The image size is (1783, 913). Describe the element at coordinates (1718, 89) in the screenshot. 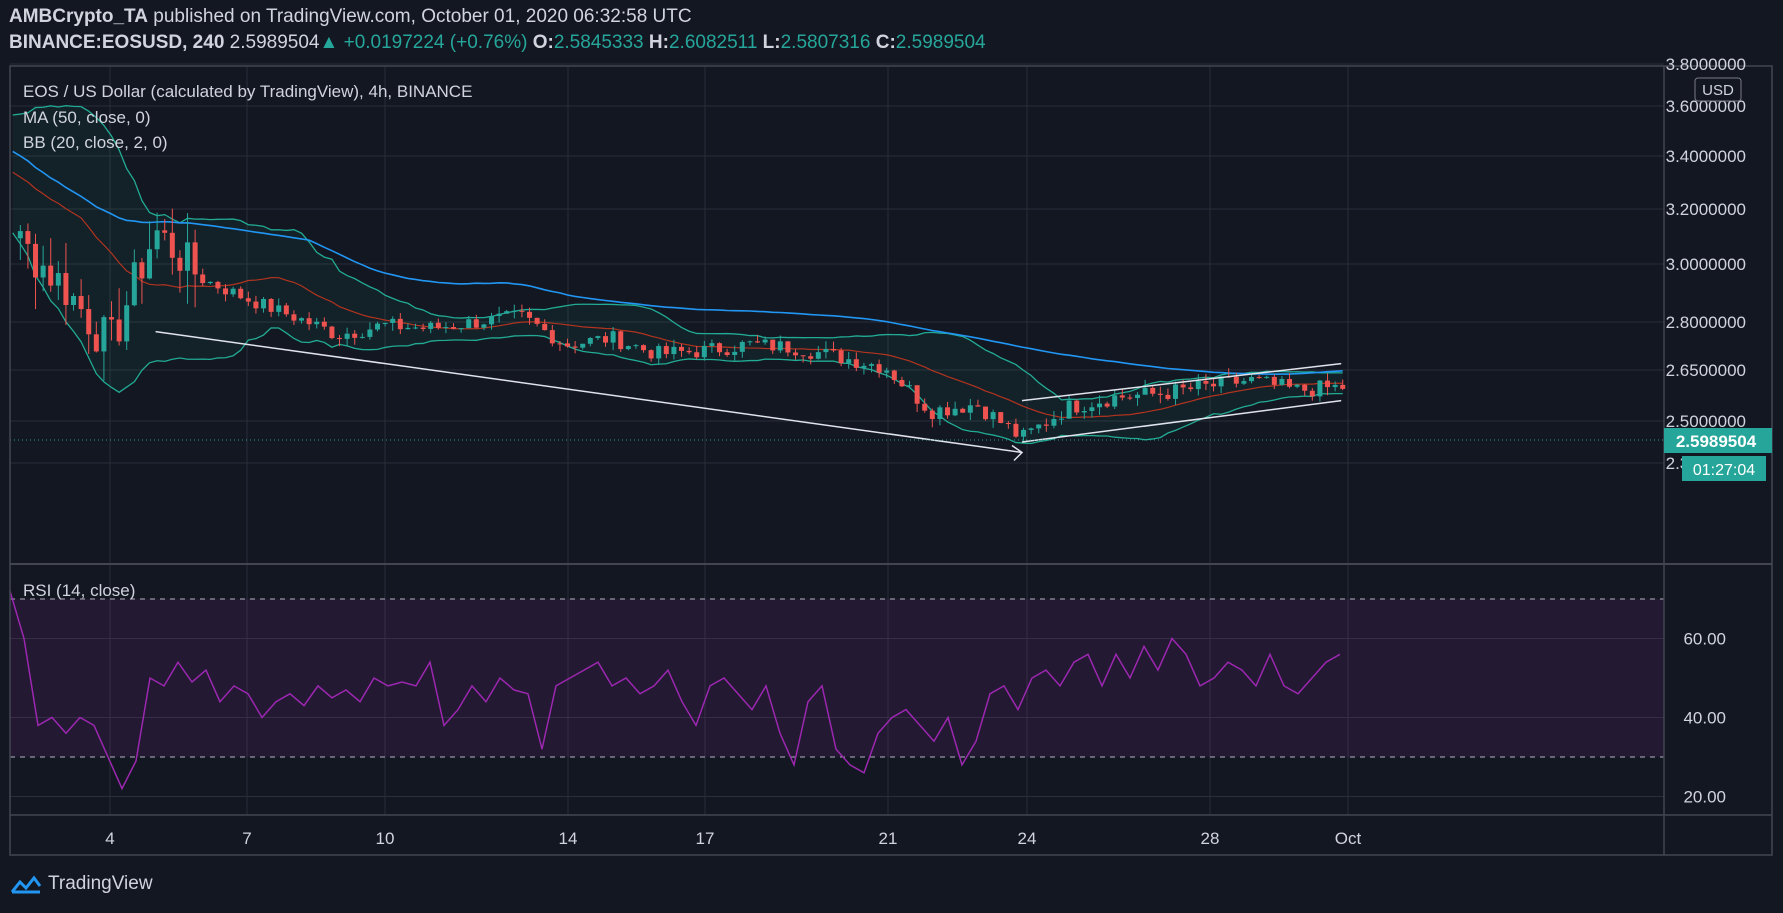

I see `currency-button` at that location.